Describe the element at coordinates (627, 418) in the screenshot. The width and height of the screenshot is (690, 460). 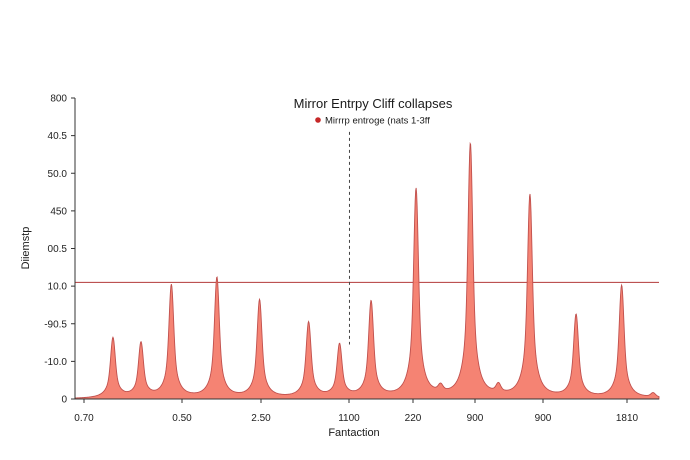
I see `x-tick-label: 1810` at that location.